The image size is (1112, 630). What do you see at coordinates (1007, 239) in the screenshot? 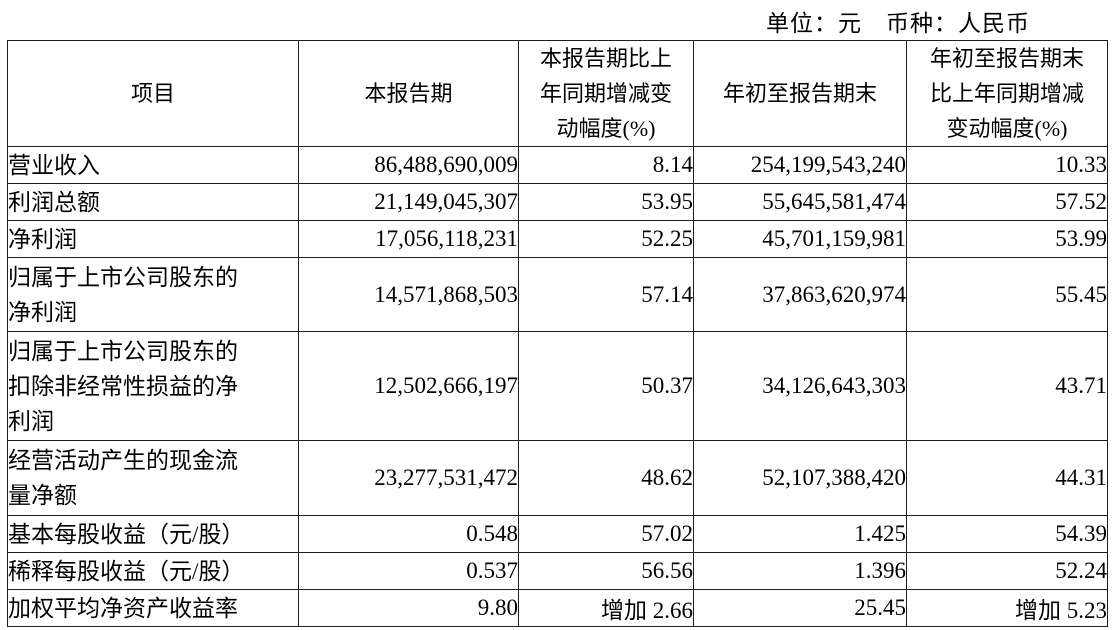
I see `cell-ytd-change: 53.99` at bounding box center [1007, 239].